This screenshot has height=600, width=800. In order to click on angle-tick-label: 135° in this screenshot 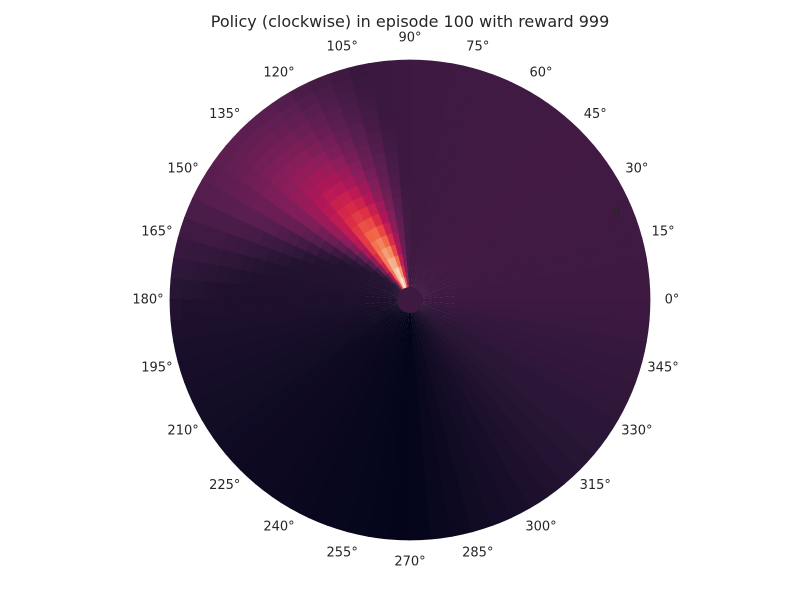, I will do `click(224, 114)`.